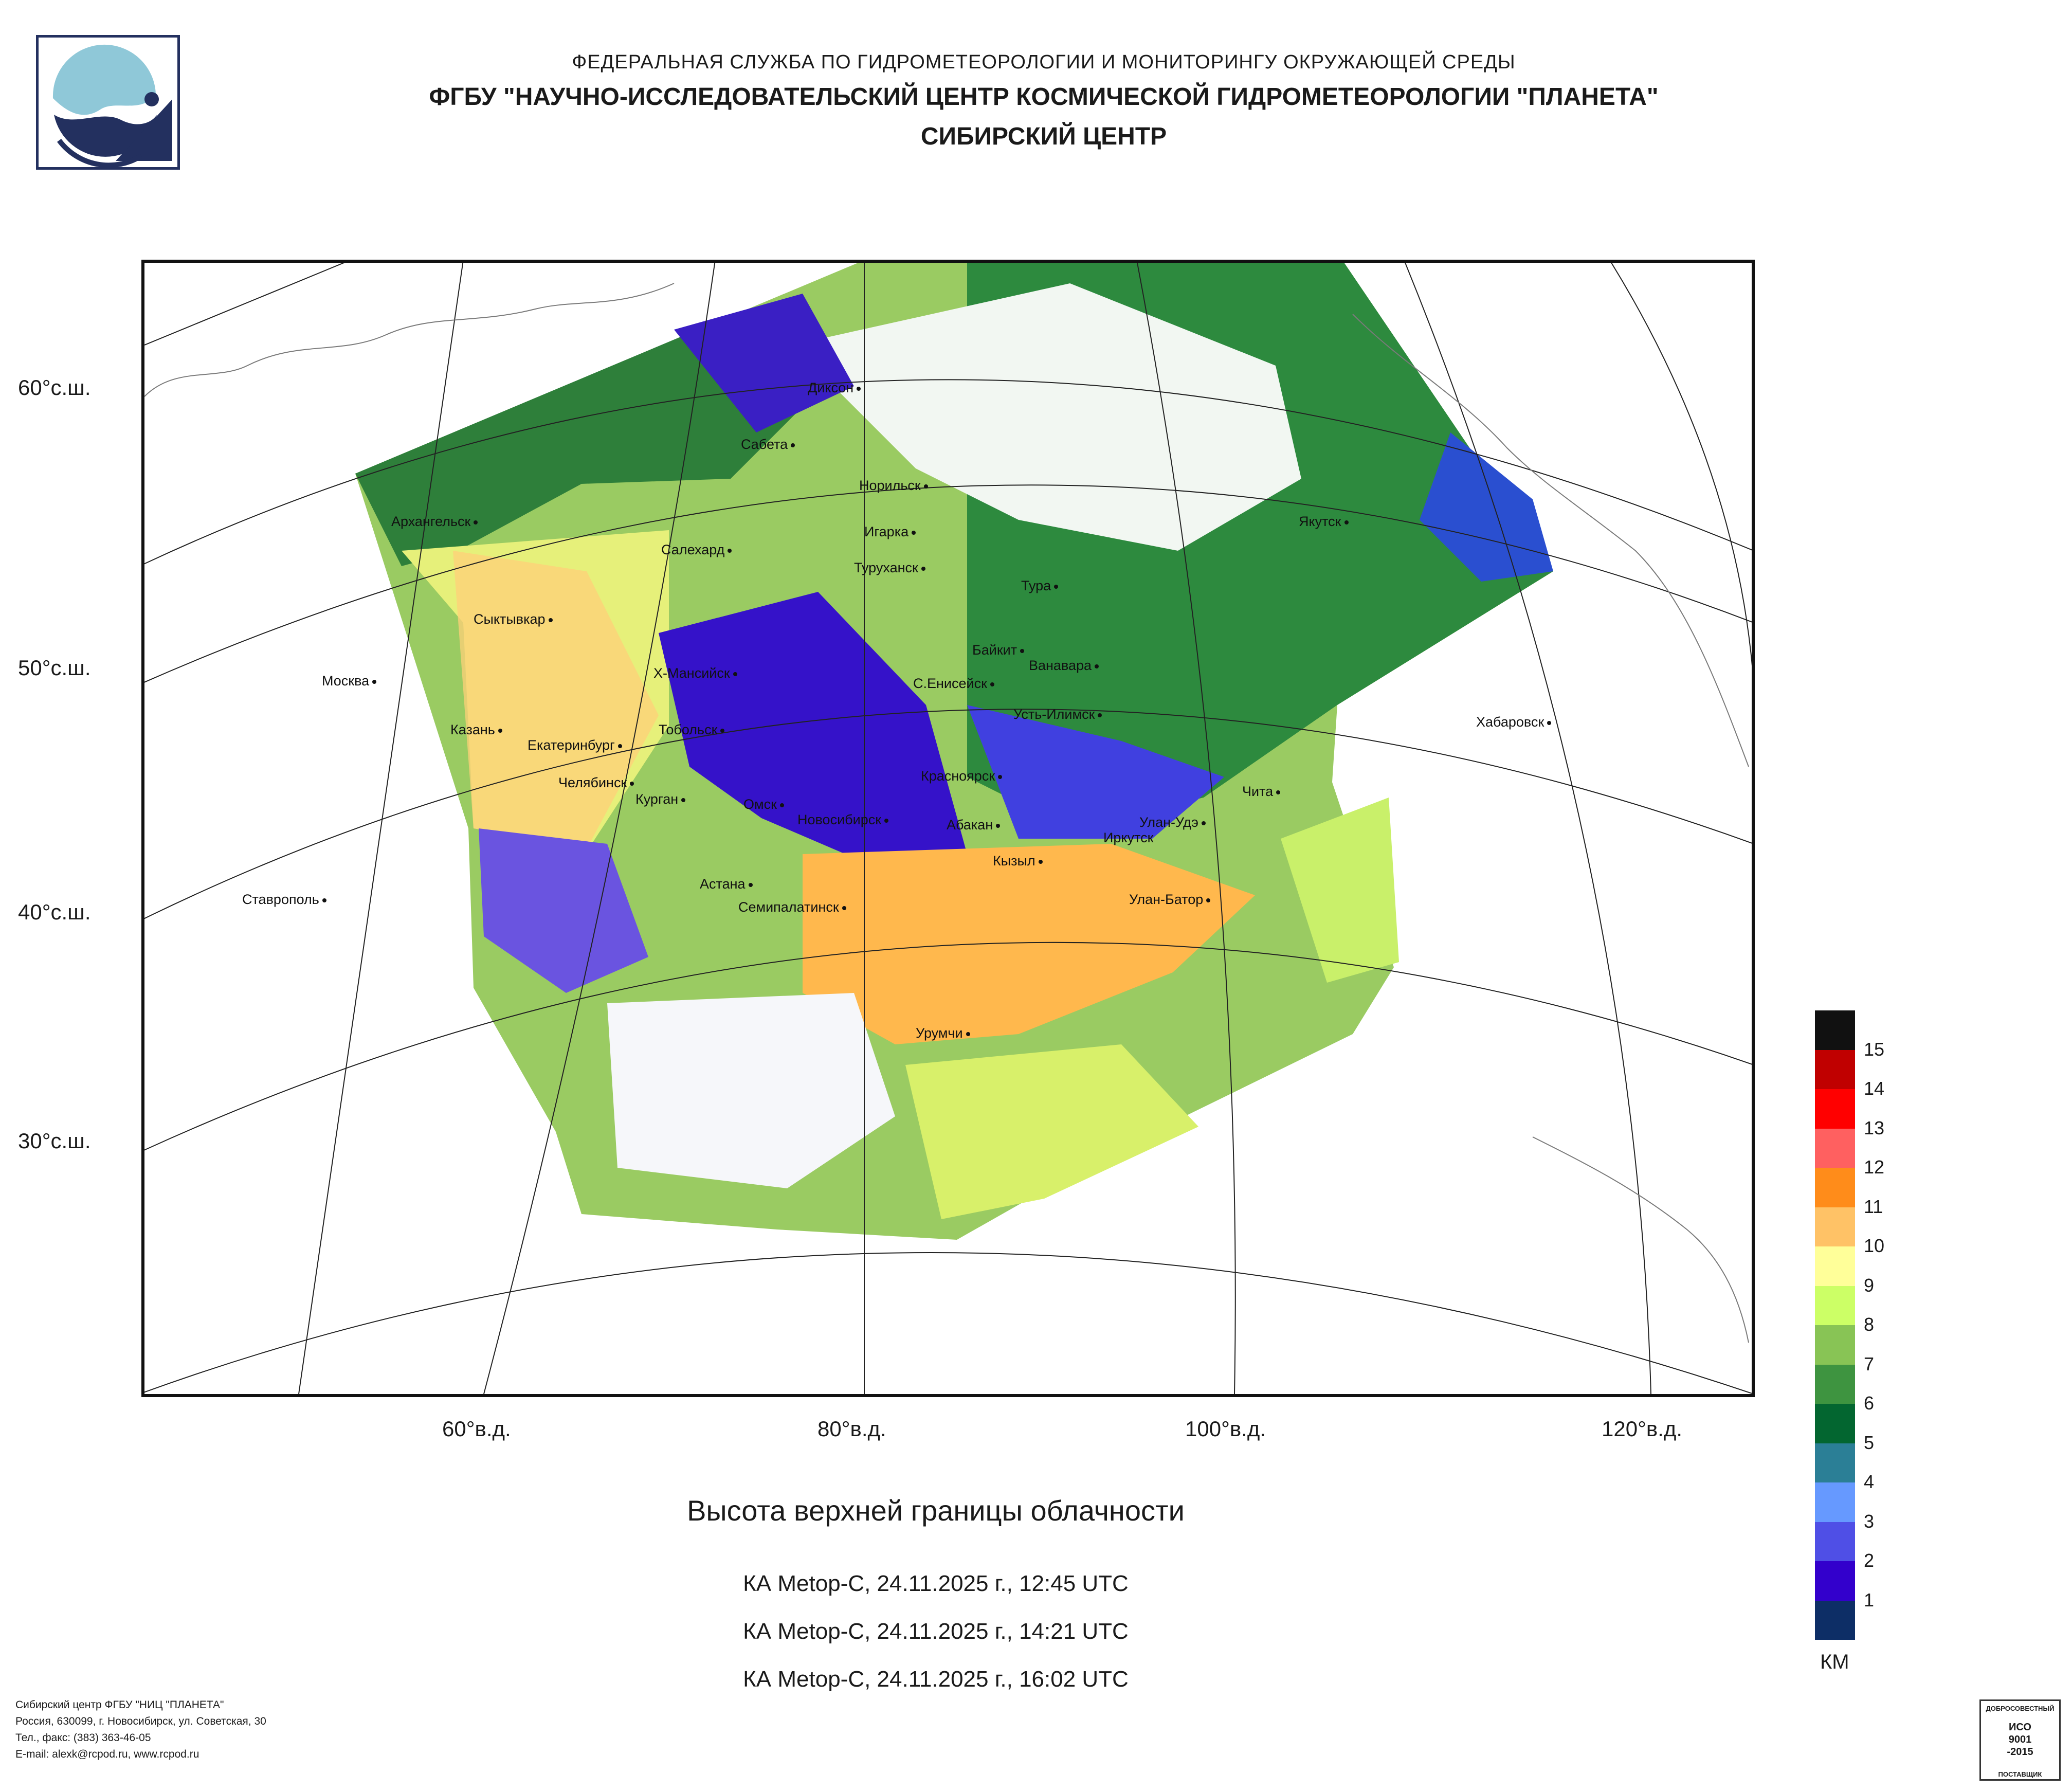 This screenshot has width=2072, height=1791. I want to click on legend-label: 14, so click(1874, 1088).